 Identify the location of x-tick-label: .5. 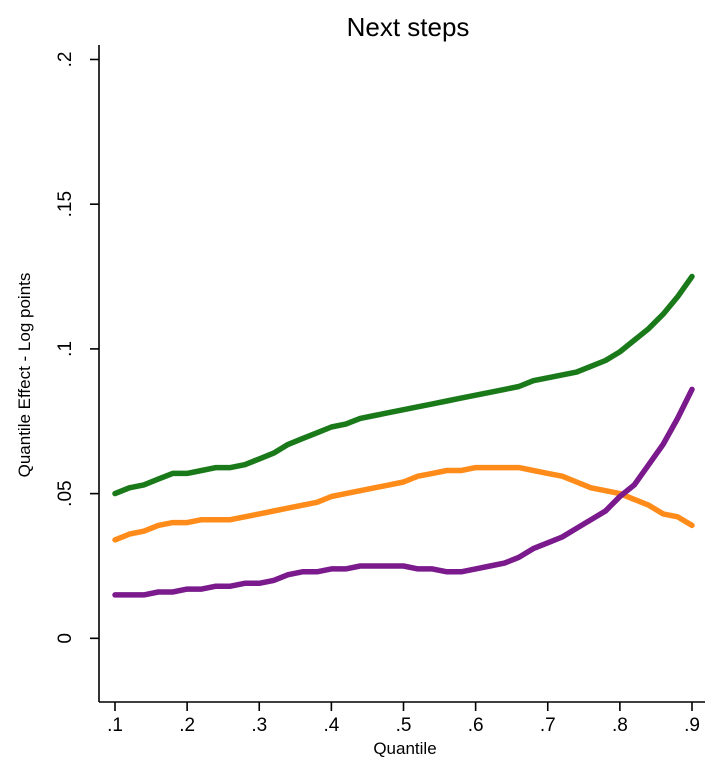
(404, 725).